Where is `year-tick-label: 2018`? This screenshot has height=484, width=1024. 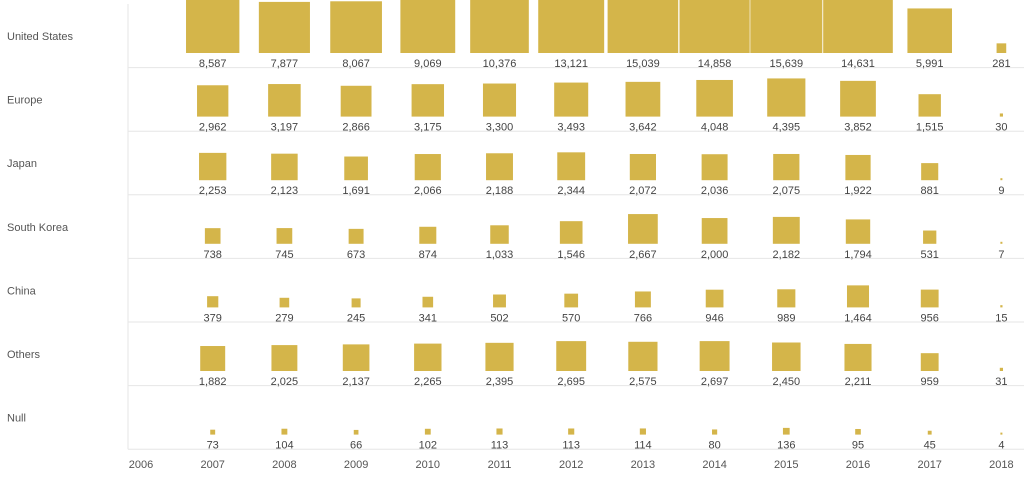
year-tick-label: 2018 is located at coordinates (1001, 465).